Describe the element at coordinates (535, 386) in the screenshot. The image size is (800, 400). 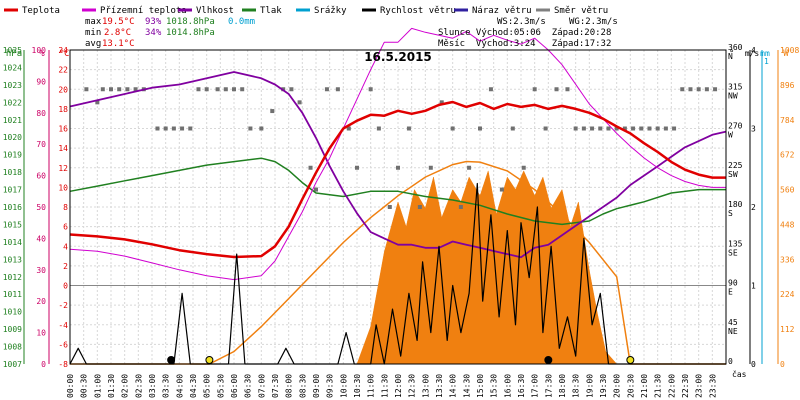
I see `time-tick-label: 17:00` at that location.